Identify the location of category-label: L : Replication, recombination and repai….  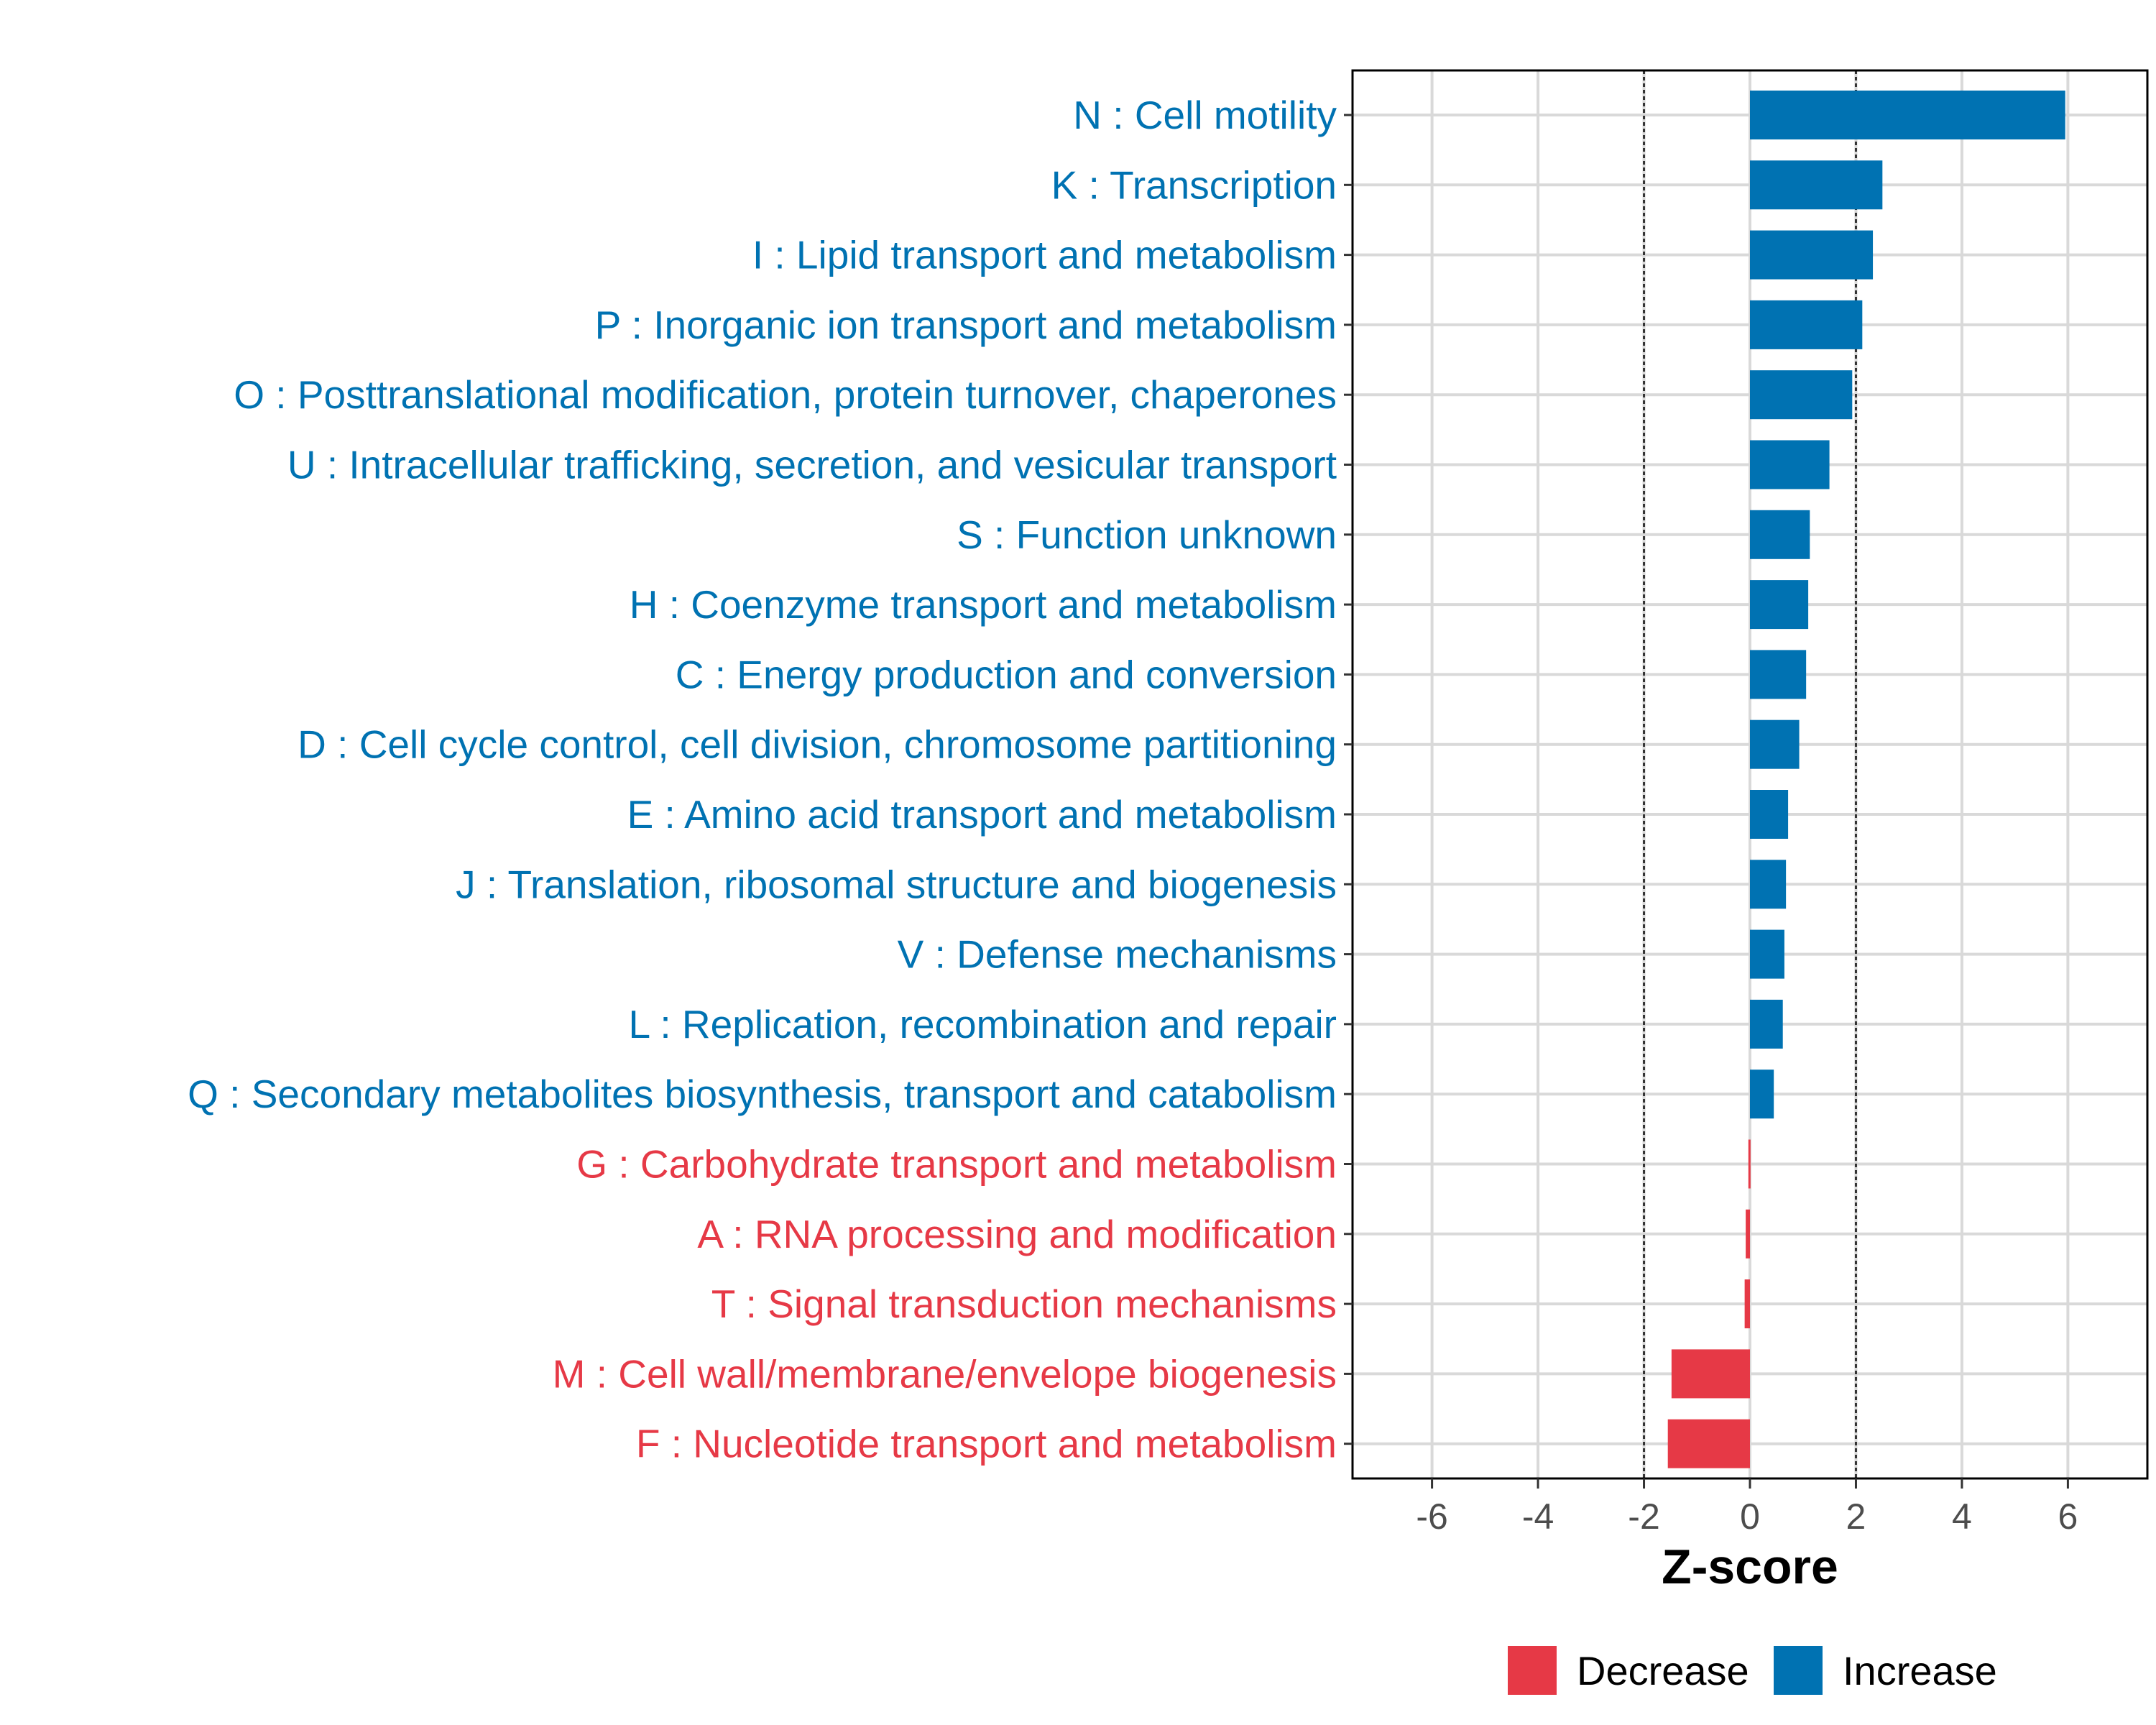
(983, 1024).